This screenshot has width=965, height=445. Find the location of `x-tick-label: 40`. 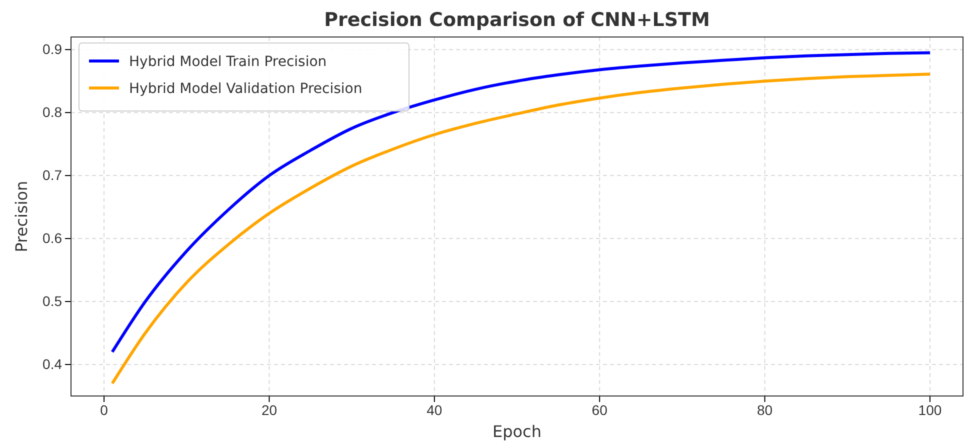

x-tick-label: 40 is located at coordinates (434, 410).